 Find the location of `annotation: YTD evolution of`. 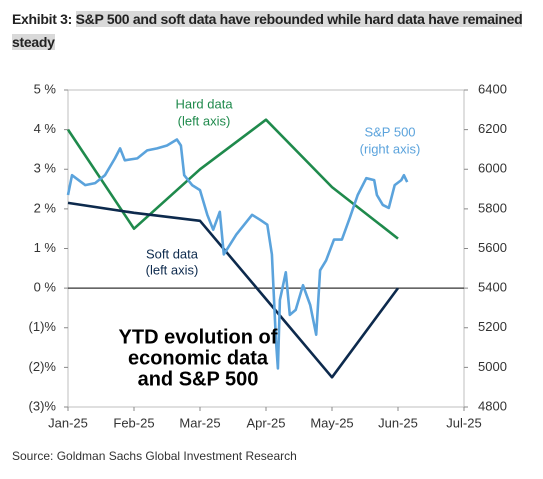

annotation: YTD evolution of is located at coordinates (198, 337).